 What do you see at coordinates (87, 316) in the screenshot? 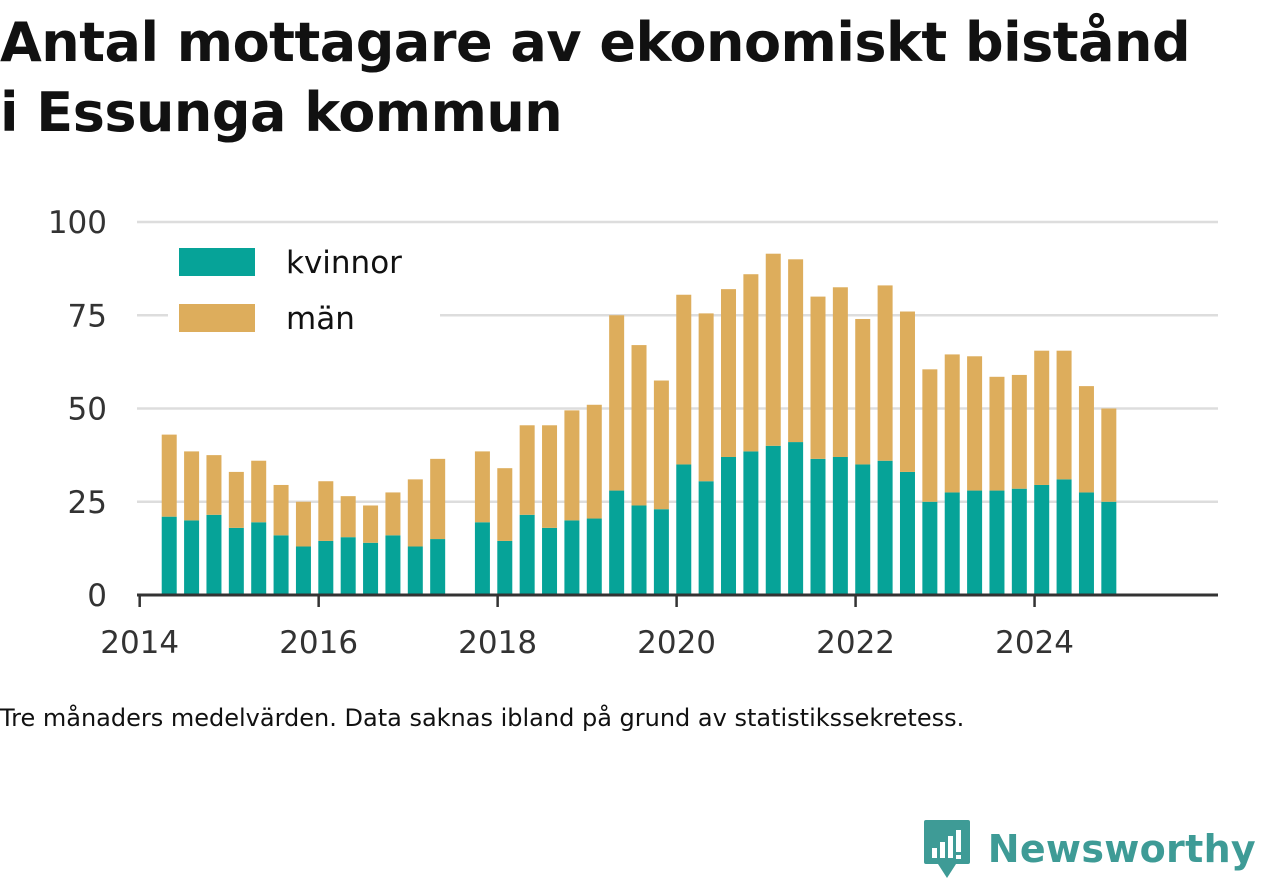
I see `y-tick-label: 75` at bounding box center [87, 316].